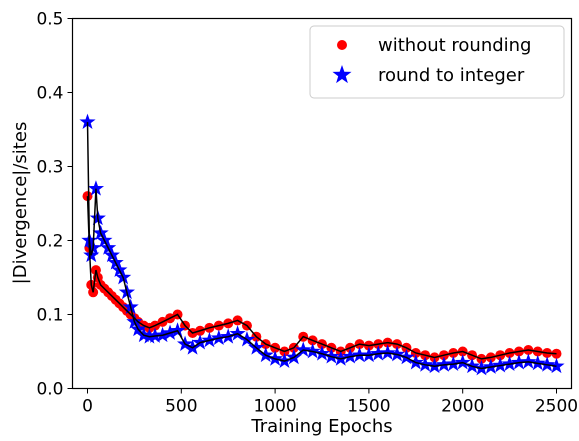 The height and width of the screenshot is (441, 579). What do you see at coordinates (49, 94) in the screenshot?
I see `y-tick-label: 0.4` at bounding box center [49, 94].